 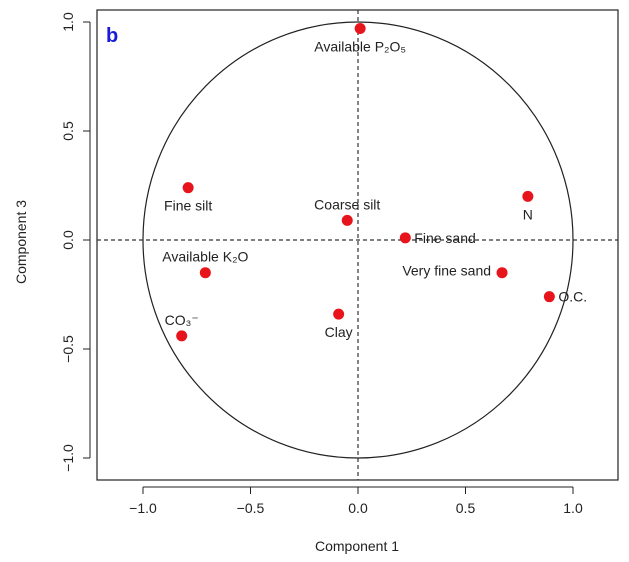 I want to click on data-point-label: Available P₂O₅, so click(x=360, y=47).